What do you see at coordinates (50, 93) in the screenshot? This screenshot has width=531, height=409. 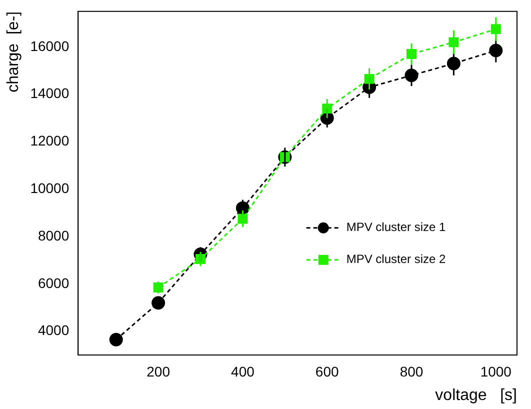 I see `y-tick-label: 14000` at bounding box center [50, 93].